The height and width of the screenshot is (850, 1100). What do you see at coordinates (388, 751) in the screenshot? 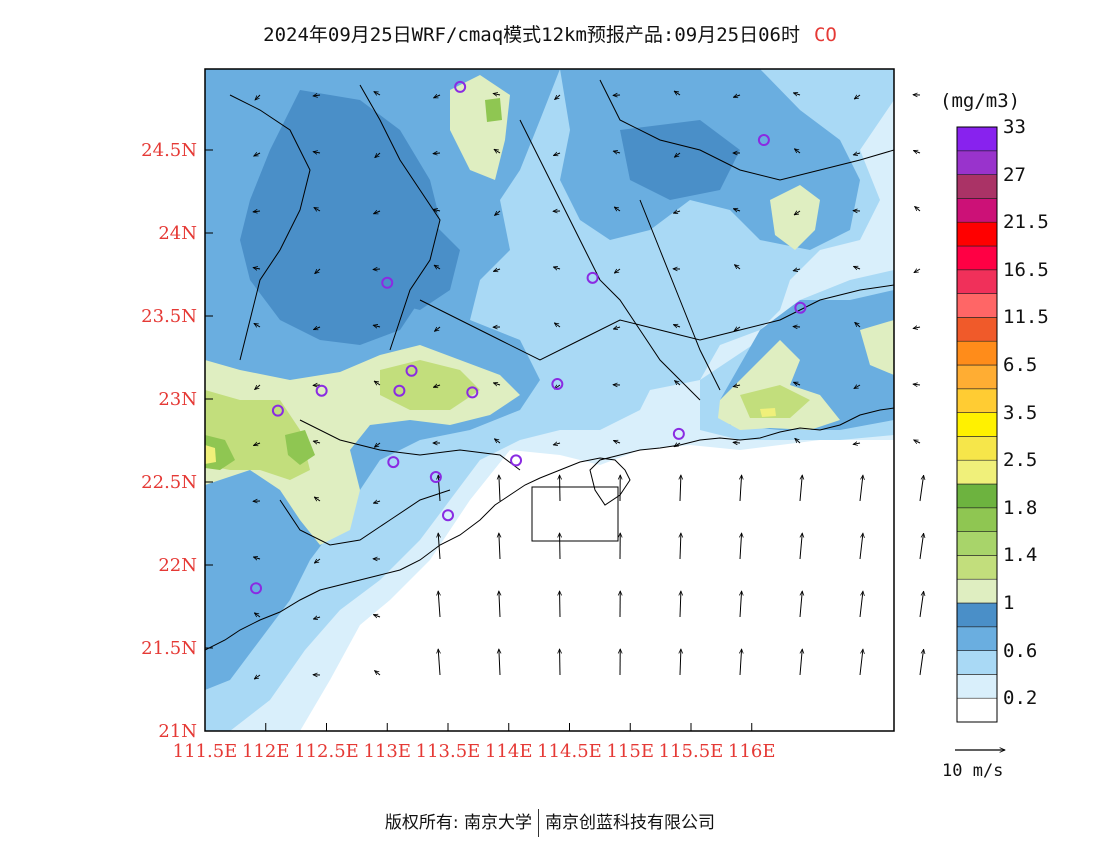
I see `x-tick-label: 113E` at bounding box center [388, 751].